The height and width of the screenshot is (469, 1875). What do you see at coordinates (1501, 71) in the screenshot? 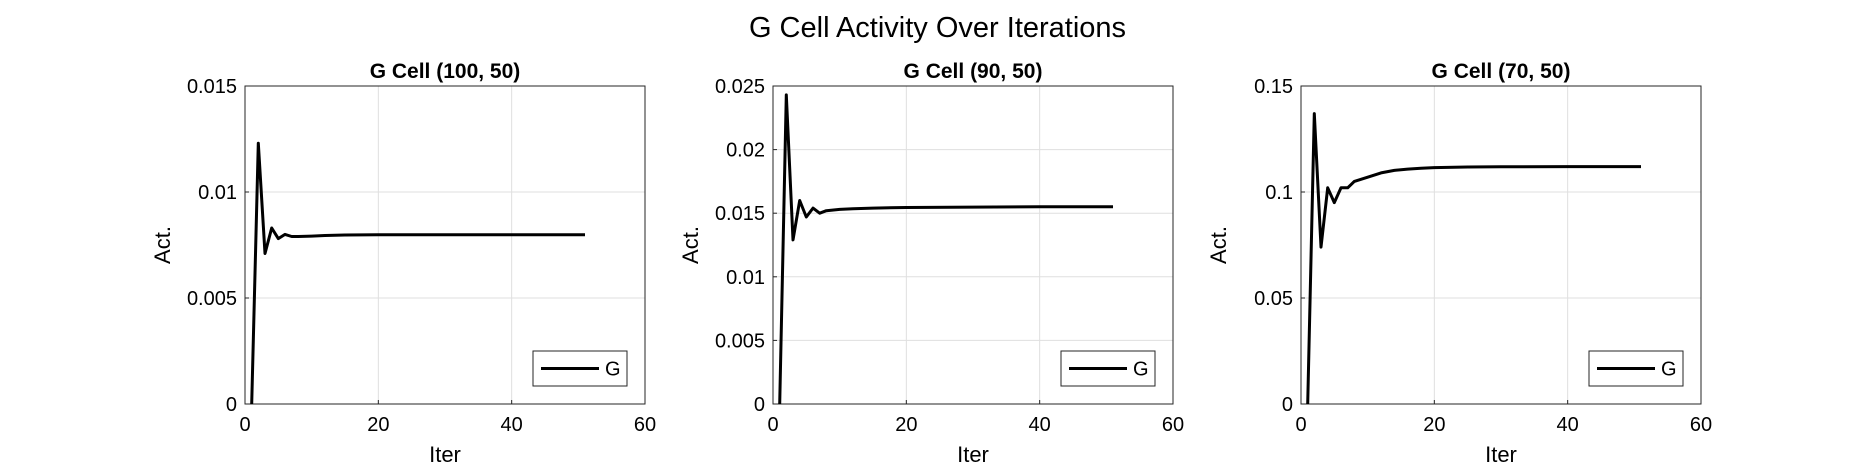
I see `chart-title: G Cell (70, 50)` at bounding box center [1501, 71].